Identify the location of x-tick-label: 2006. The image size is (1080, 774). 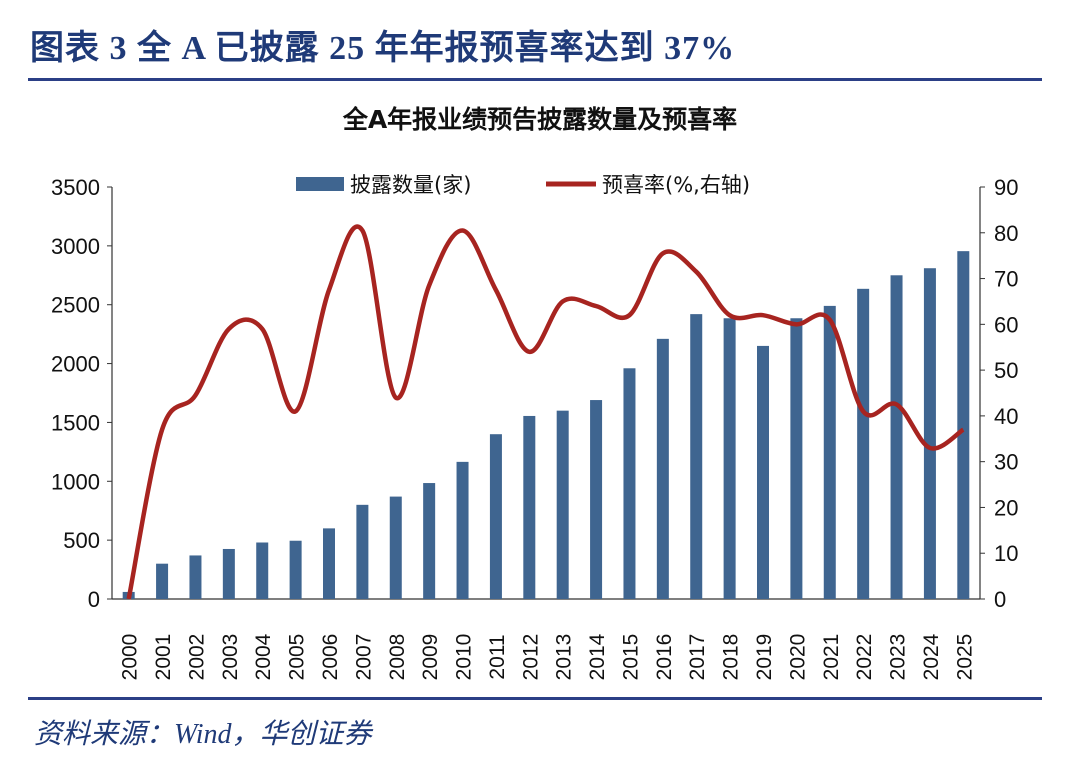
(330, 657).